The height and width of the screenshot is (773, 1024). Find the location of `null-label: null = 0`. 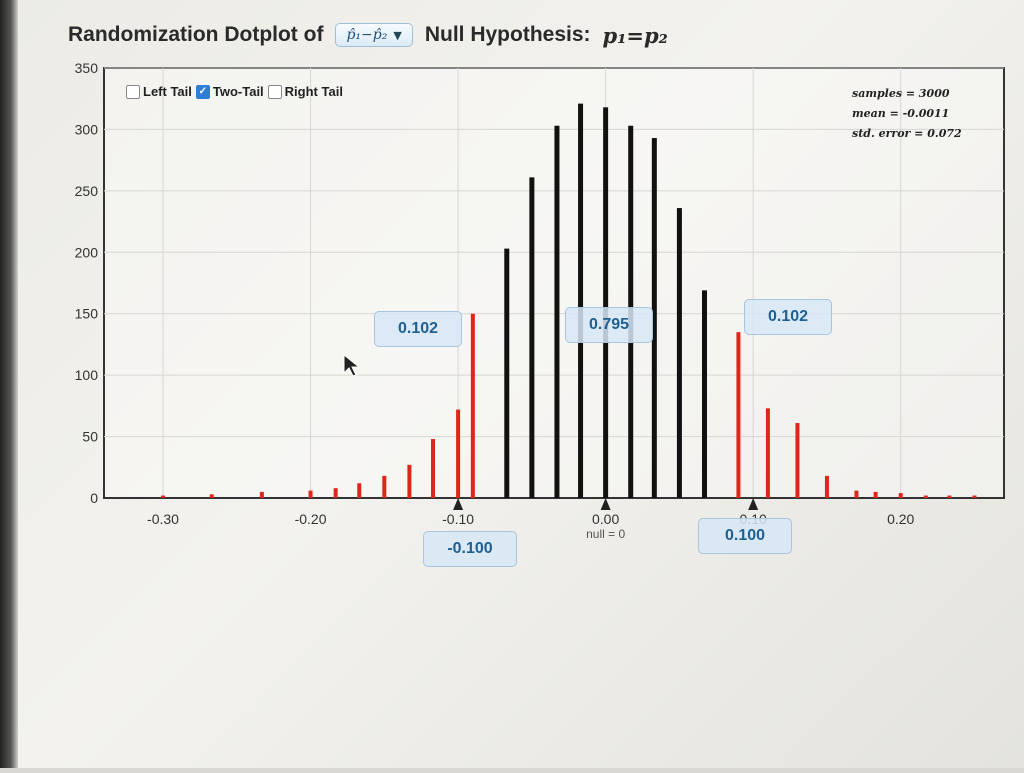

null-label: null = 0 is located at coordinates (605, 534).